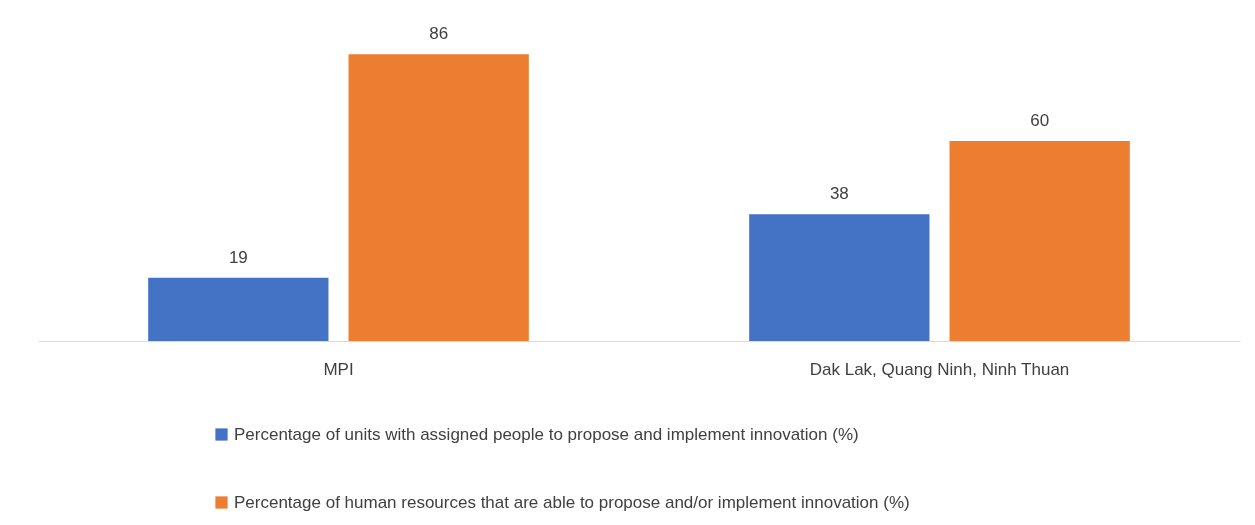 This screenshot has height=525, width=1255. I want to click on data-label: 19, so click(238, 257).